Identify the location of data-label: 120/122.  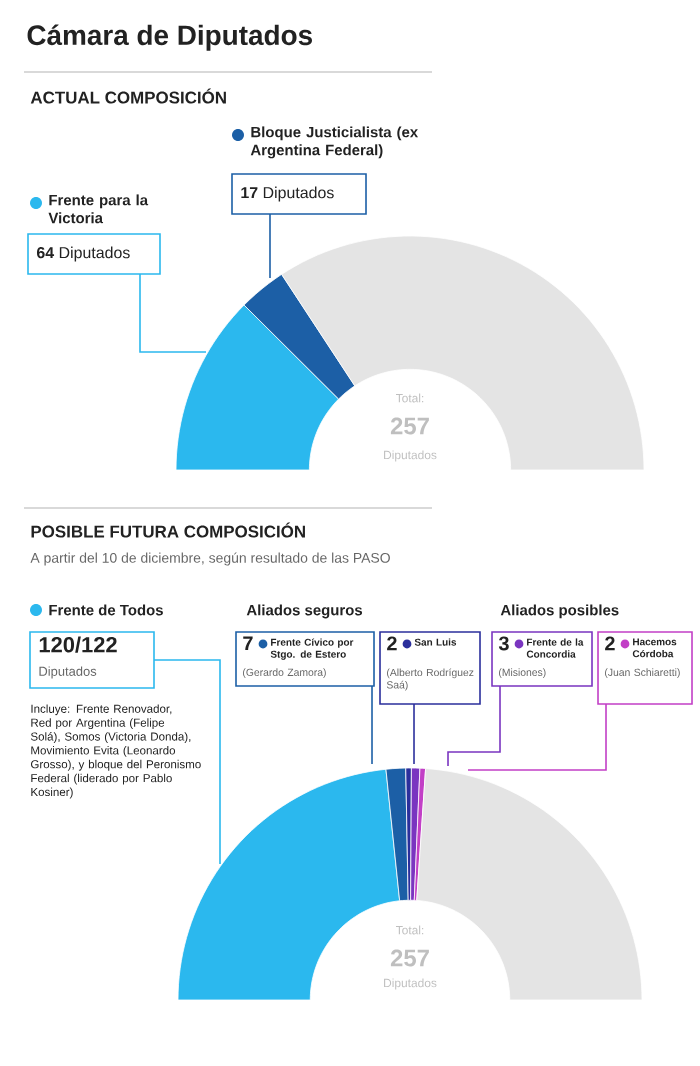
(78, 644).